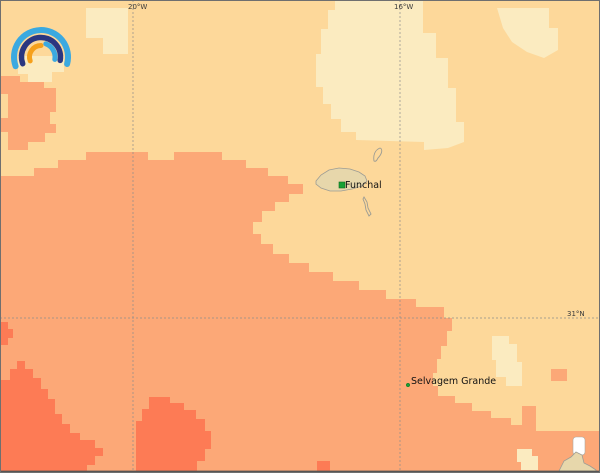 The image size is (600, 473). Describe the element at coordinates (577, 462) in the screenshot. I see `lanzarote-island` at that location.